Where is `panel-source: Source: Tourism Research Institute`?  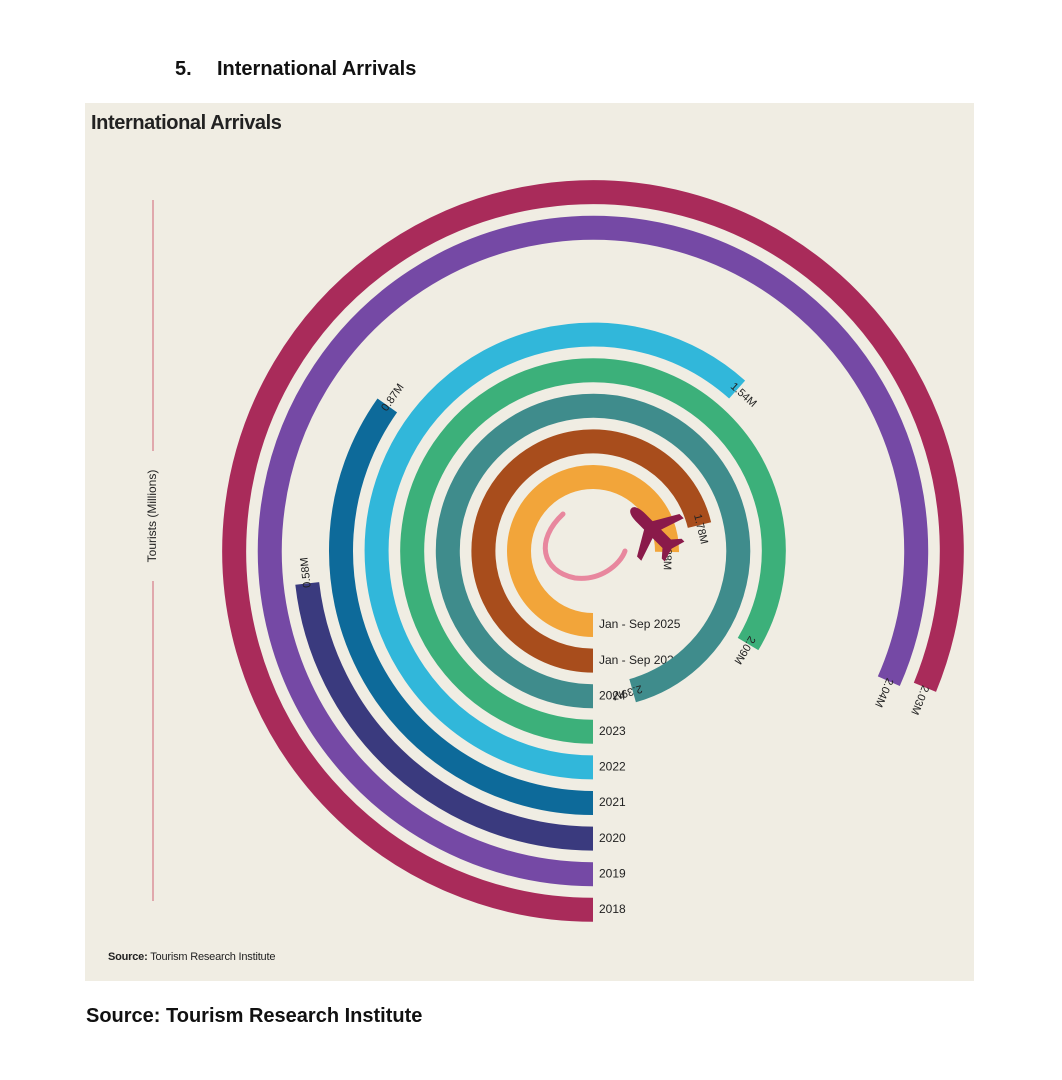
panel-source: Source: Tourism Research Institute is located at coordinates (191, 957).